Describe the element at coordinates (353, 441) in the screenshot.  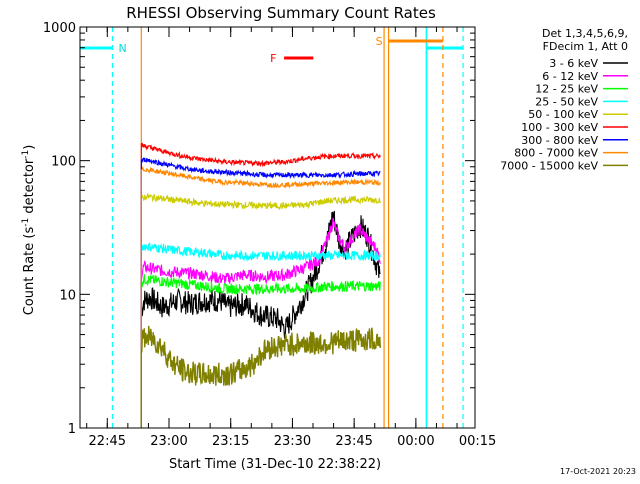
I see `x-tick-label: 23:45` at that location.